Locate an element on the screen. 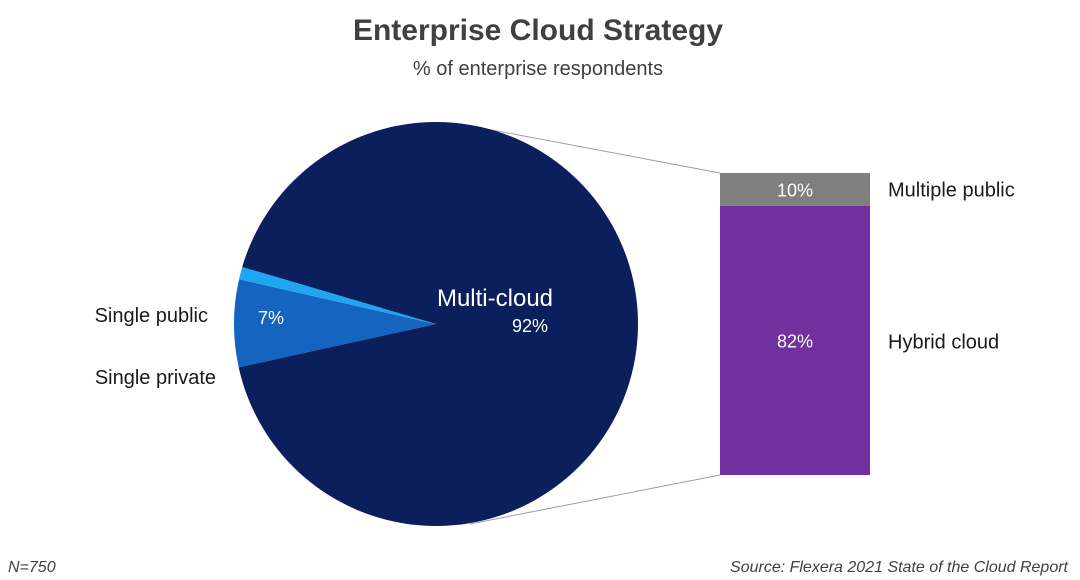 This screenshot has height=580, width=1080. breakdown-bar: 10% Multiple public 82% Hybrid cloud is located at coordinates (867, 324).